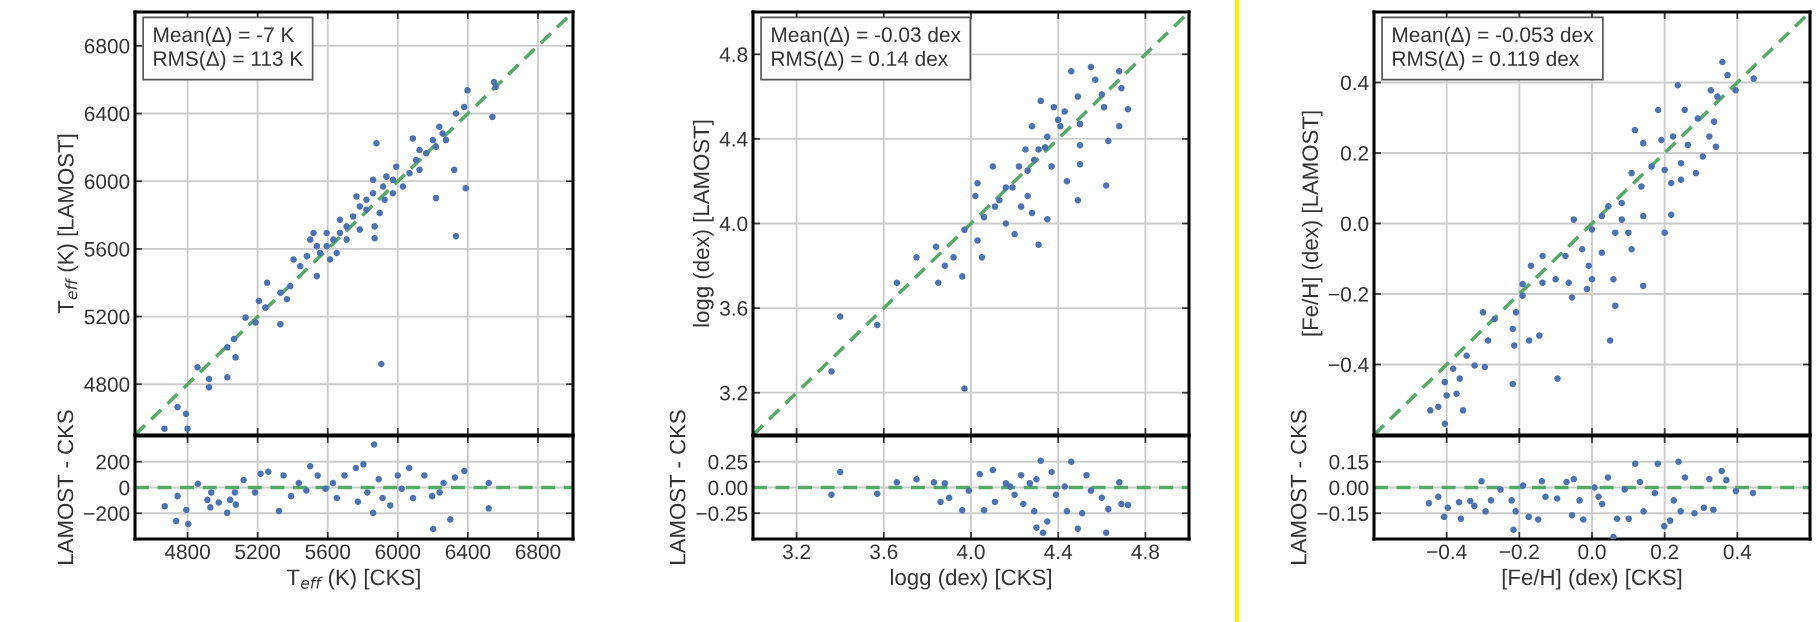 The image size is (1817, 622). What do you see at coordinates (224, 36) in the screenshot?
I see `annotation: Mean(Δ) = -7 K` at bounding box center [224, 36].